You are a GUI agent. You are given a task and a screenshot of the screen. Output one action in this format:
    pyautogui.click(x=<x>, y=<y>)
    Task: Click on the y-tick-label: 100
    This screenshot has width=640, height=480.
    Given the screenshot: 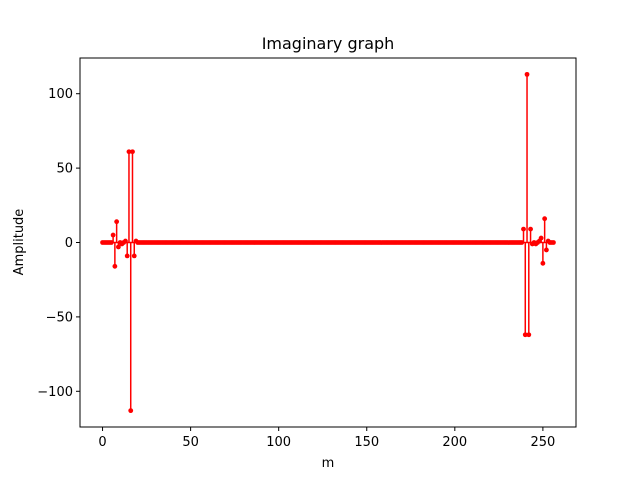 What is the action you would take?
    pyautogui.click(x=60, y=94)
    